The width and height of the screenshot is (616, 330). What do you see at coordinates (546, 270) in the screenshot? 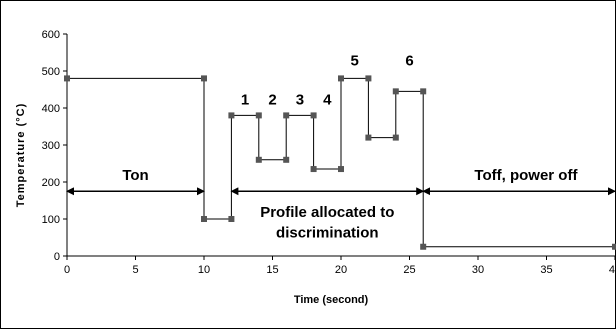
I see `x-tick-label: 35` at bounding box center [546, 270].